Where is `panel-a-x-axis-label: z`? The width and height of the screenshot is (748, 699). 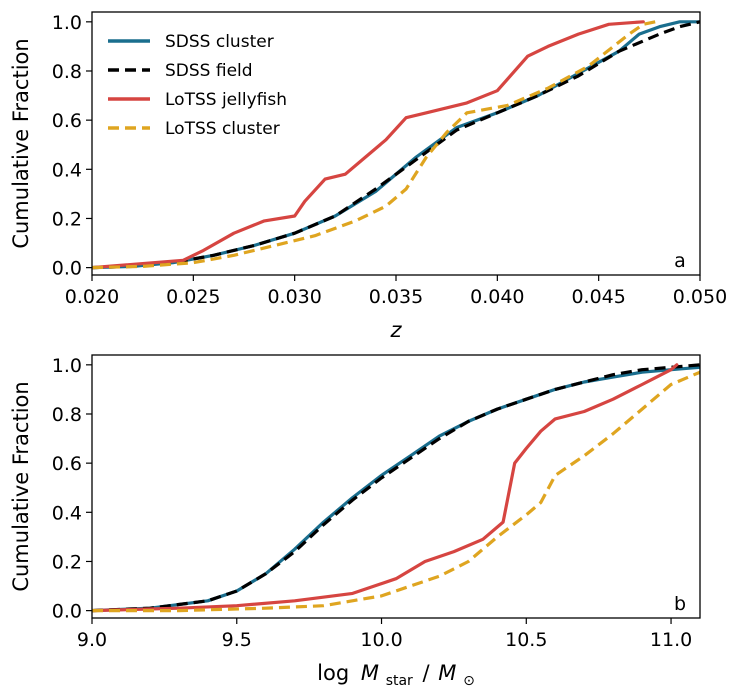
panel-a-x-axis-label: z is located at coordinates (395, 330).